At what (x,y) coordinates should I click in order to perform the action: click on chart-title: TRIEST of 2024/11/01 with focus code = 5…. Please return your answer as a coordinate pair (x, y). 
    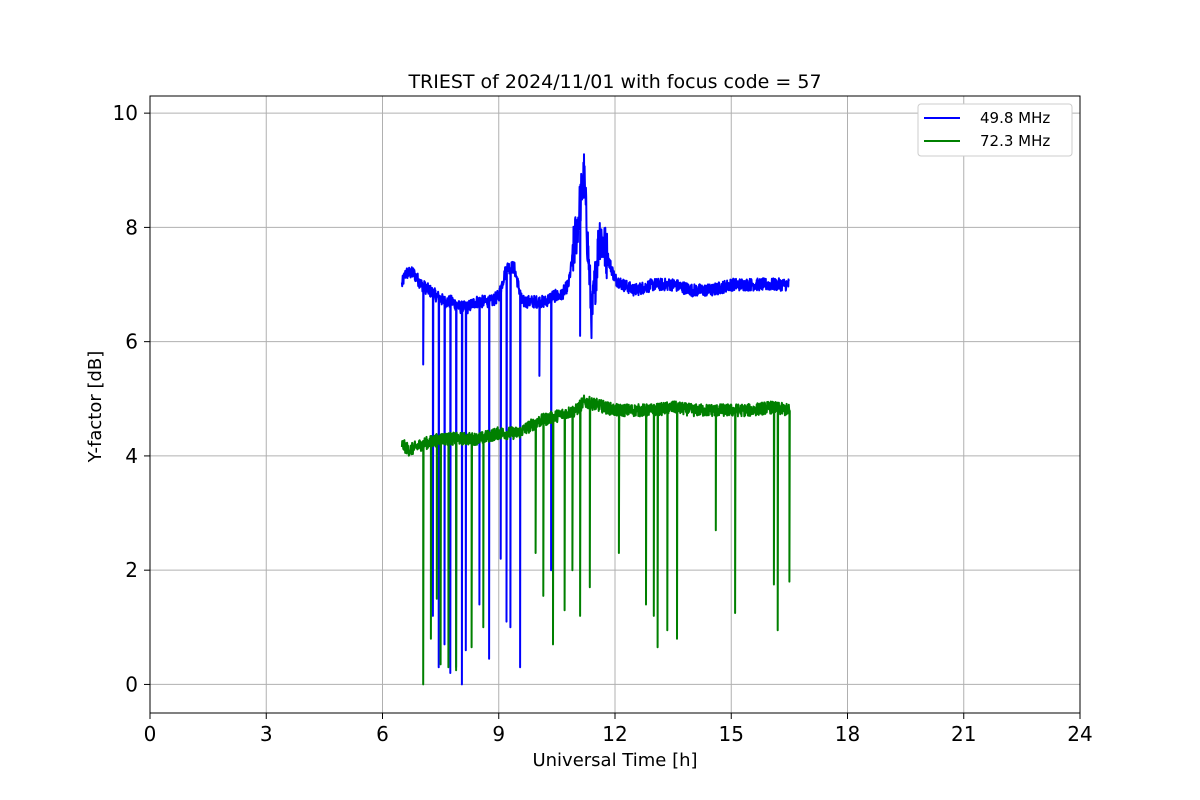
    Looking at the image, I should click on (614, 82).